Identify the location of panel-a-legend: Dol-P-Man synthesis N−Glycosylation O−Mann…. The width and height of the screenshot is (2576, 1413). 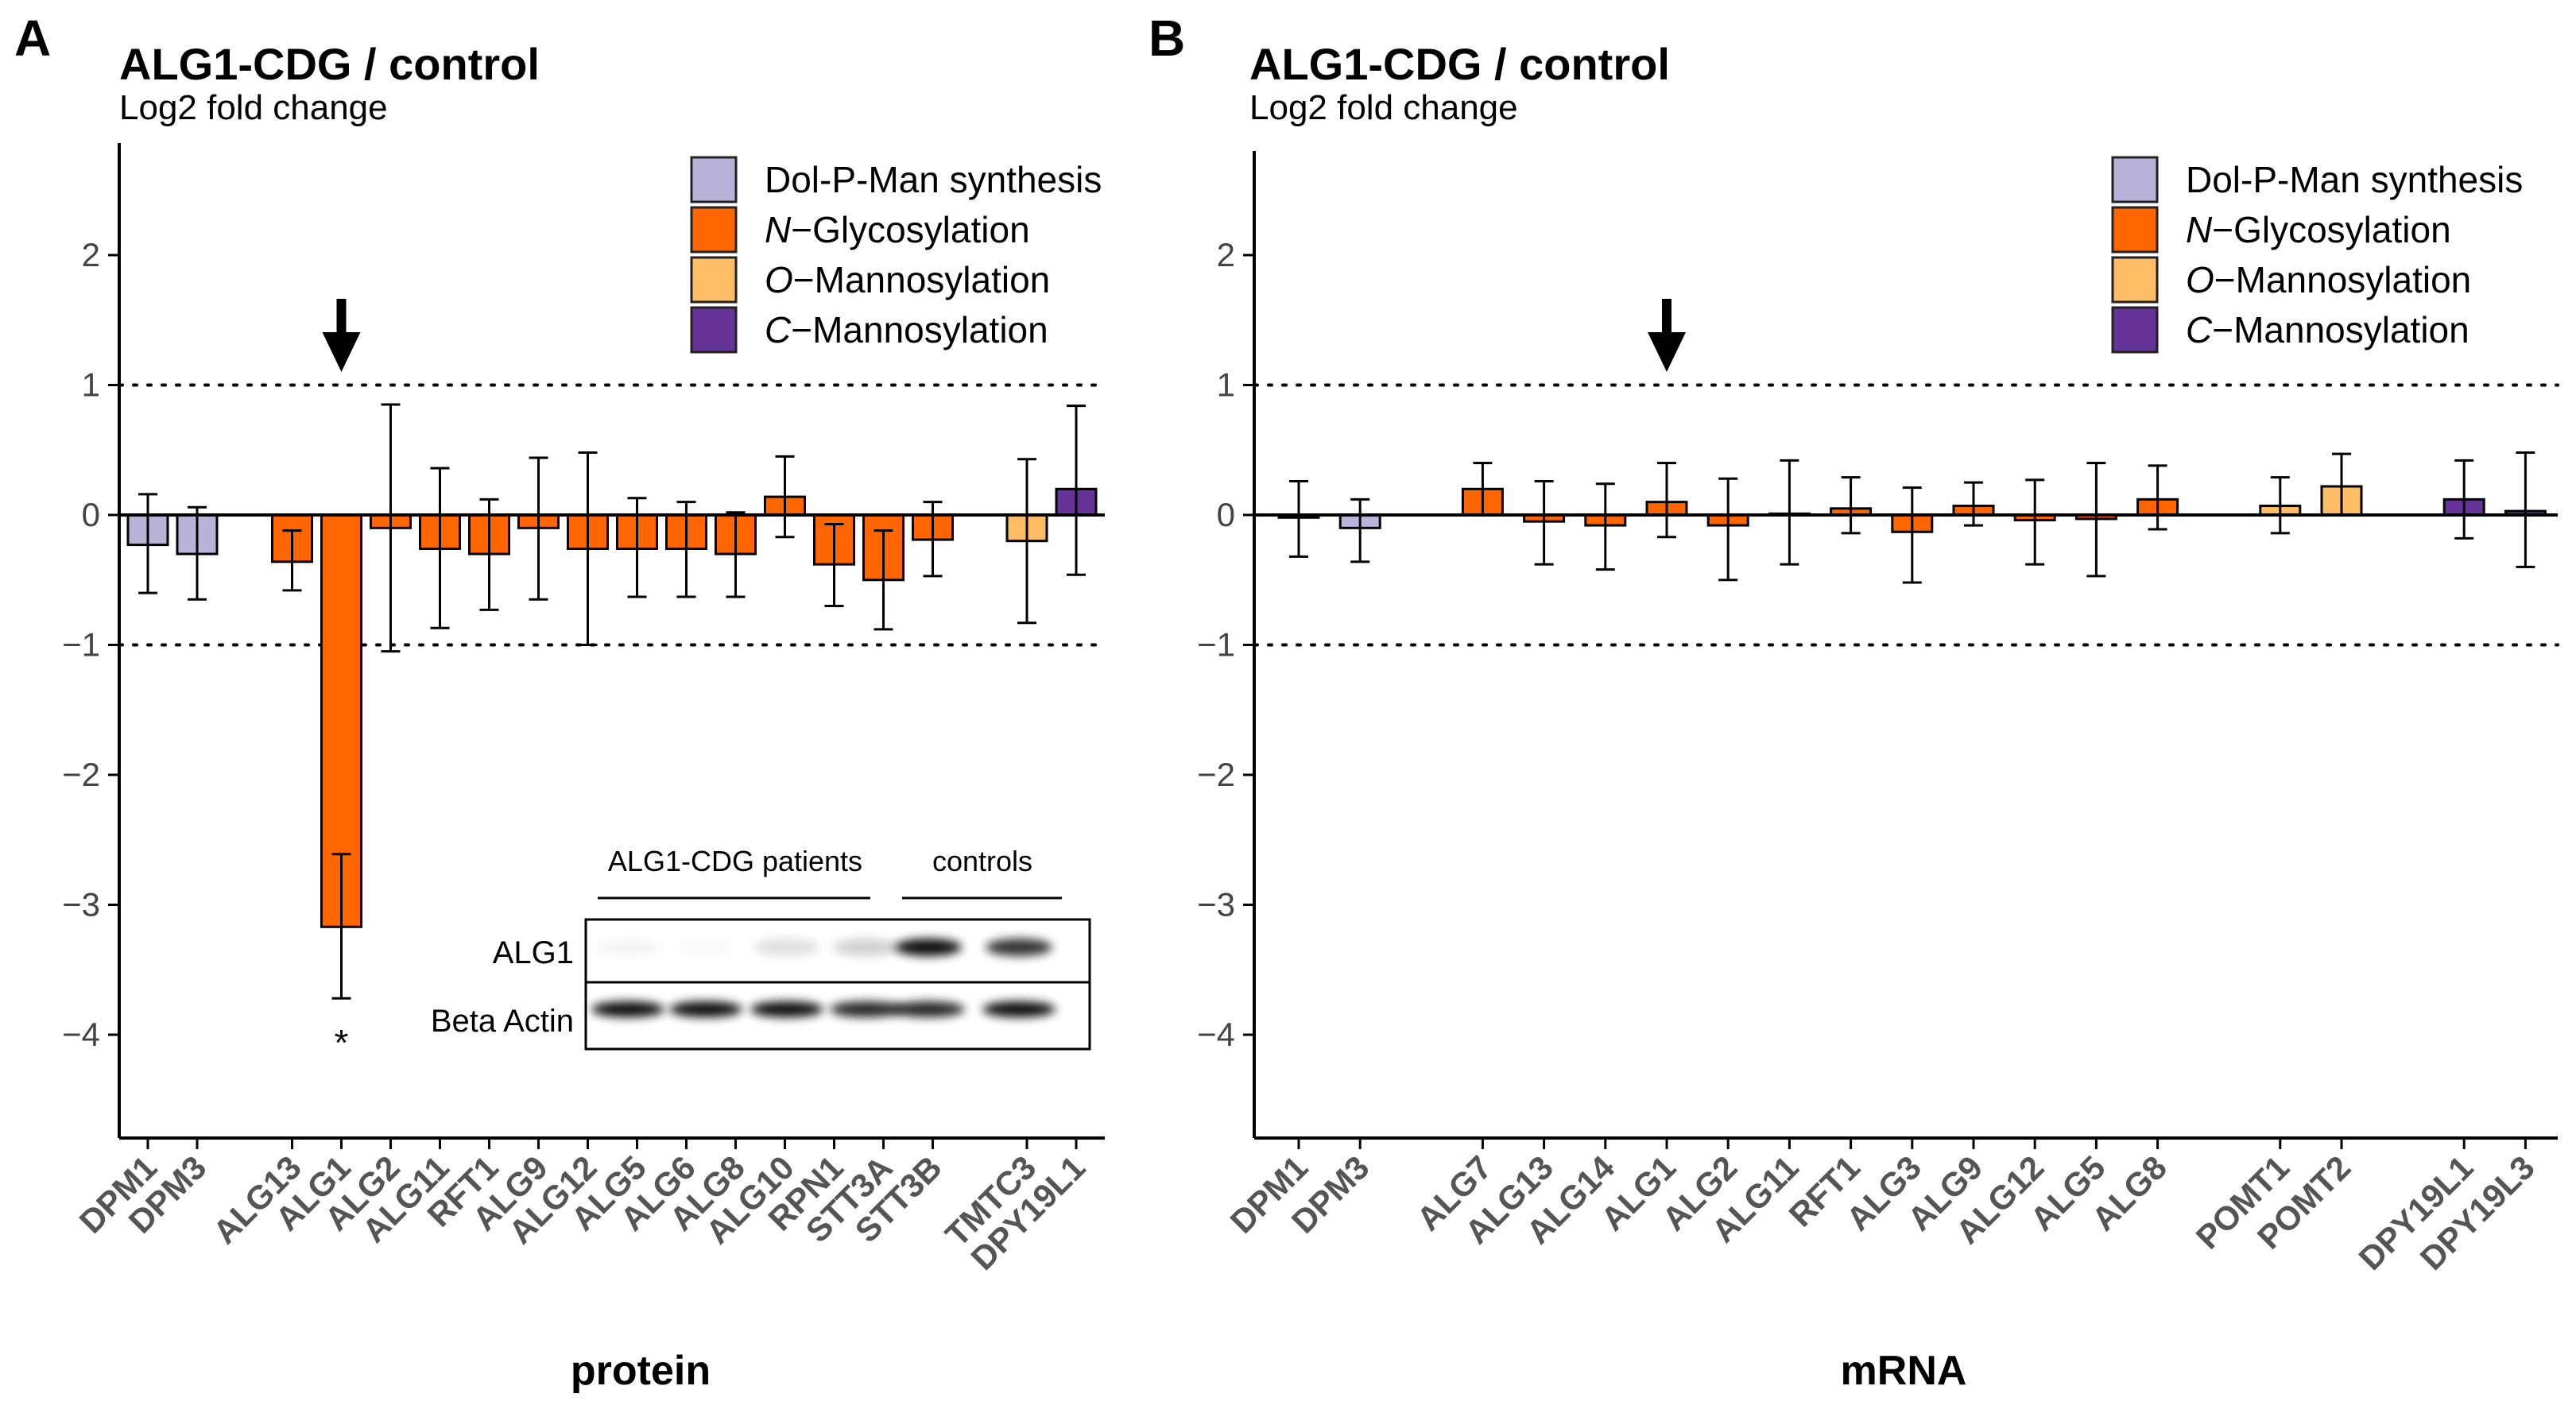
(896, 255).